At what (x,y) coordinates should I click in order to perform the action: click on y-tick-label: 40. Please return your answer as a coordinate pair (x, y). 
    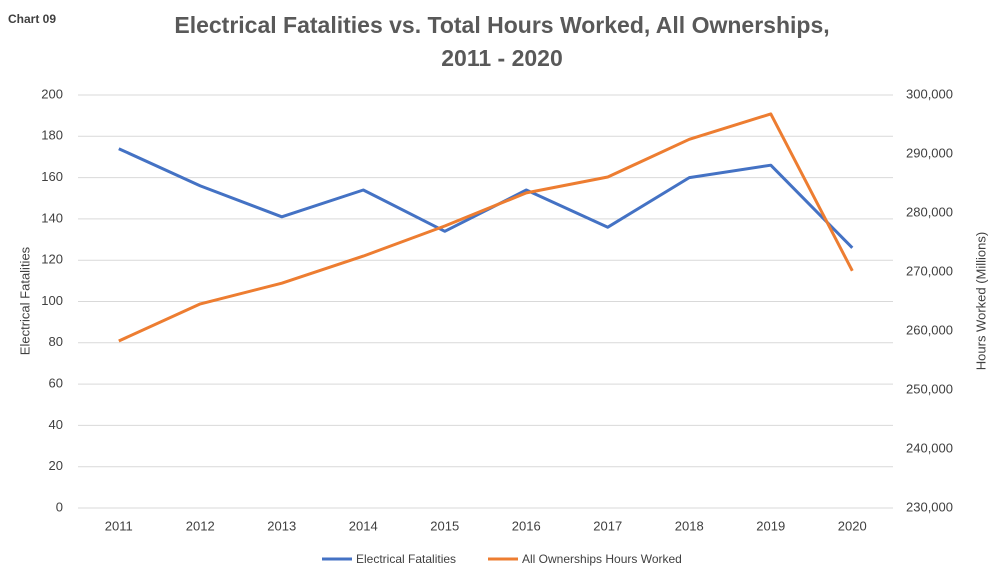
    Looking at the image, I should click on (56, 424).